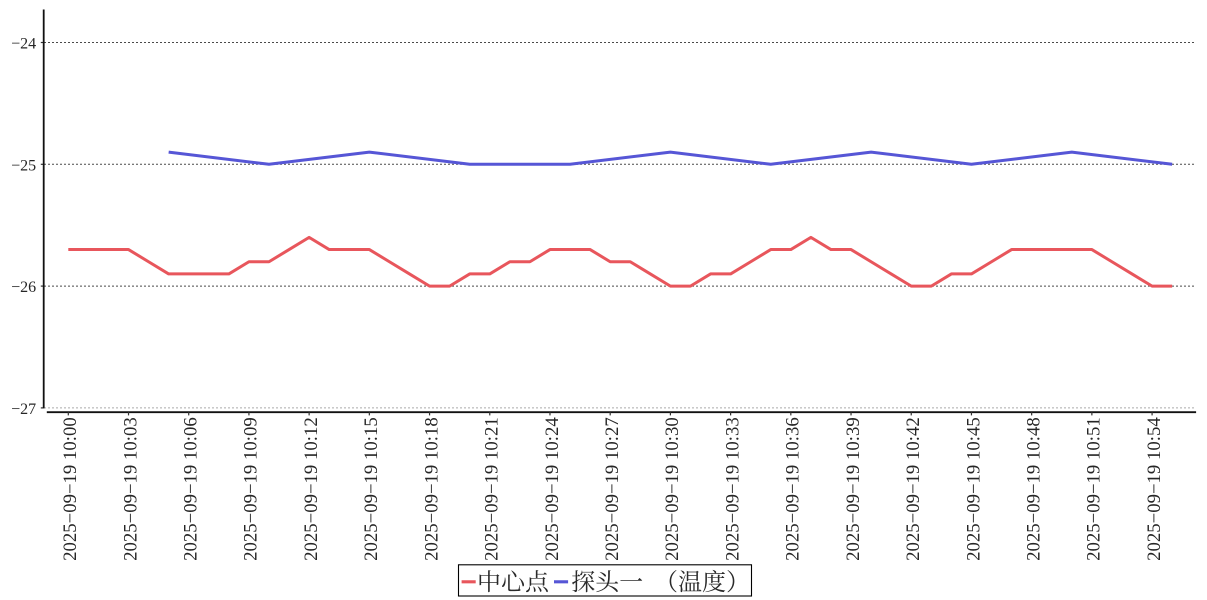 This screenshot has width=1207, height=600. I want to click on svg-text: 2025−09−19 10:03, so click(130, 489).